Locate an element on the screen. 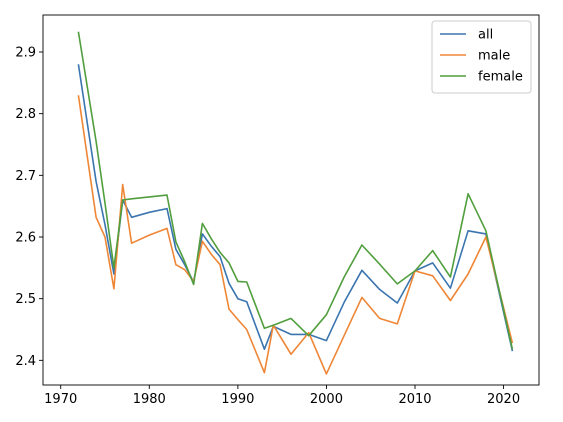 This screenshot has height=422, width=563. x-tick-label: 2020 is located at coordinates (503, 399).